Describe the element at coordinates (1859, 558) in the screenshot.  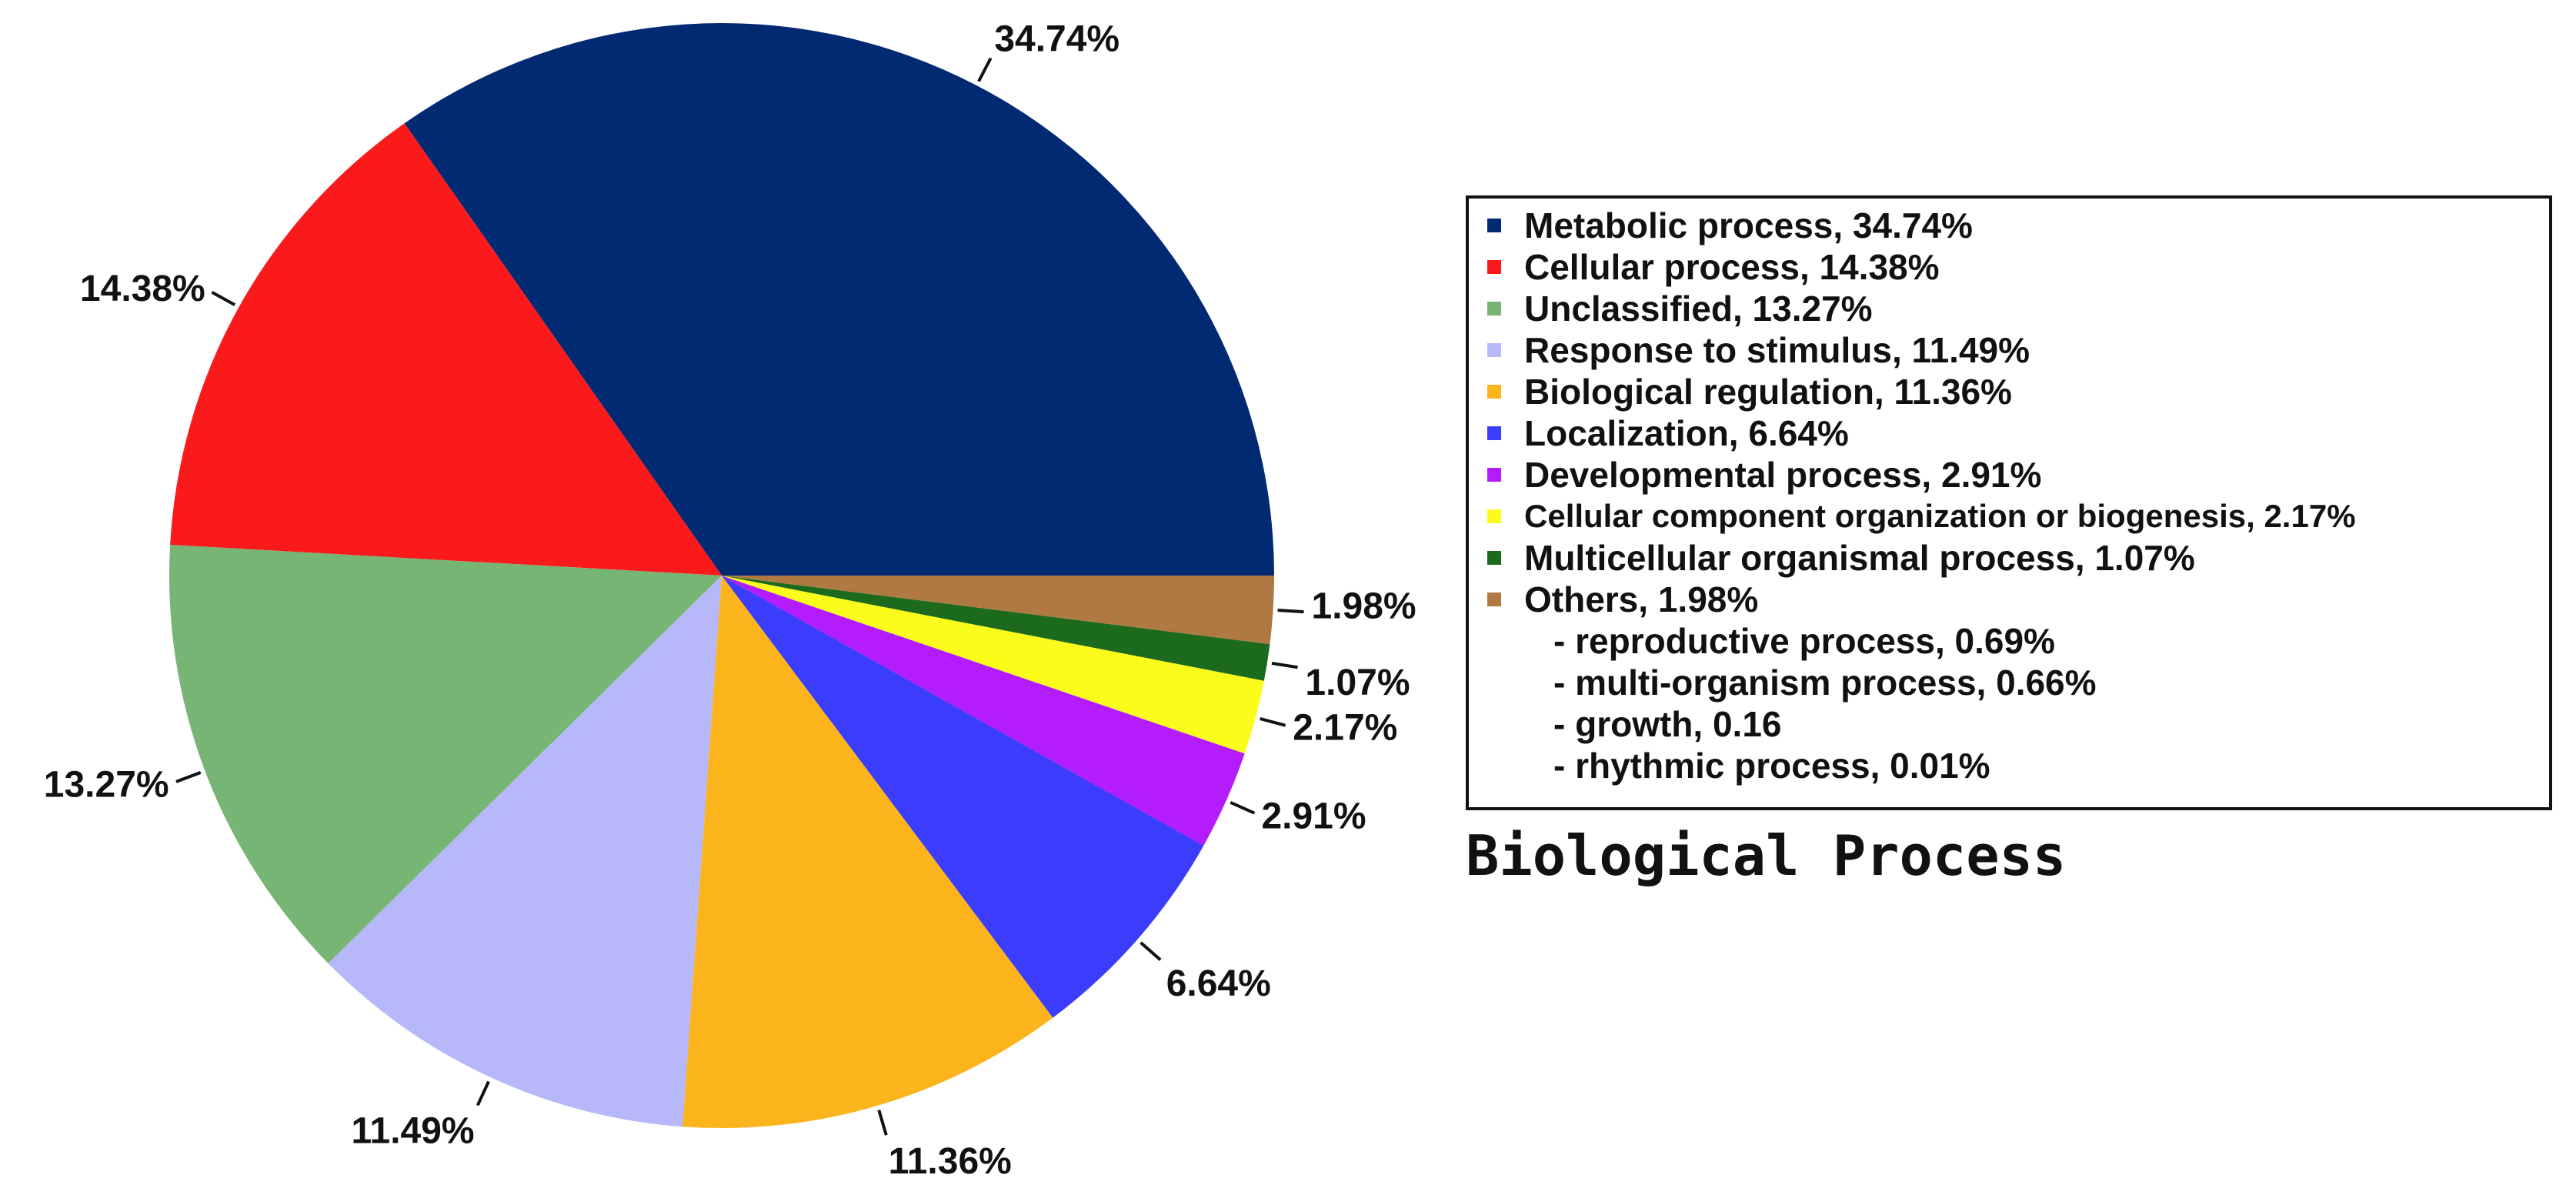
I see `legend-label: Multicellular organismal process, 1.07%` at that location.